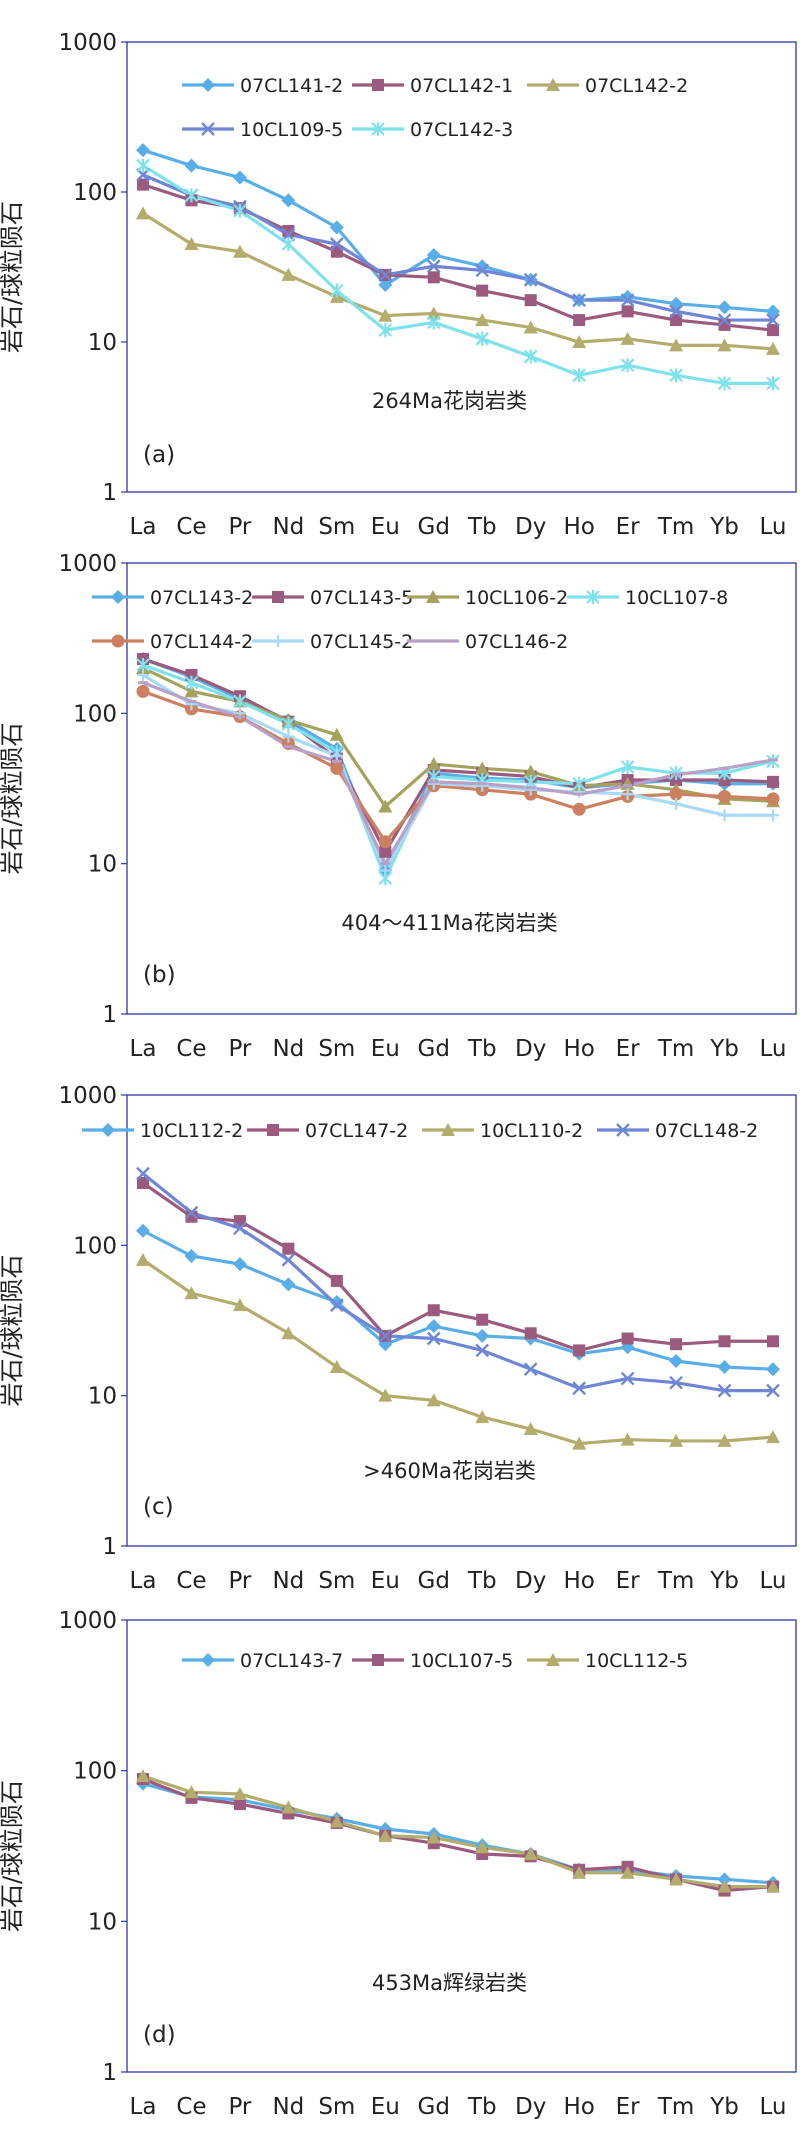  Describe the element at coordinates (434, 1581) in the screenshot. I see `x-tick-label: Gd` at that location.